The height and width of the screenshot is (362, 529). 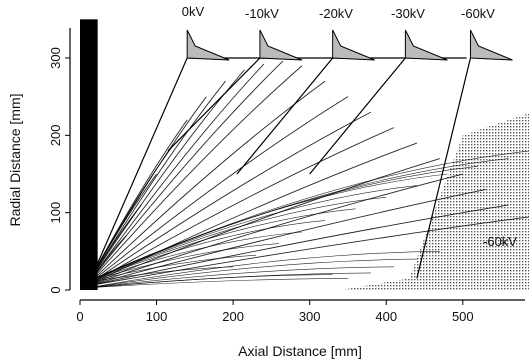 I want to click on voltage-label-0kv: 0kV, so click(x=193, y=11).